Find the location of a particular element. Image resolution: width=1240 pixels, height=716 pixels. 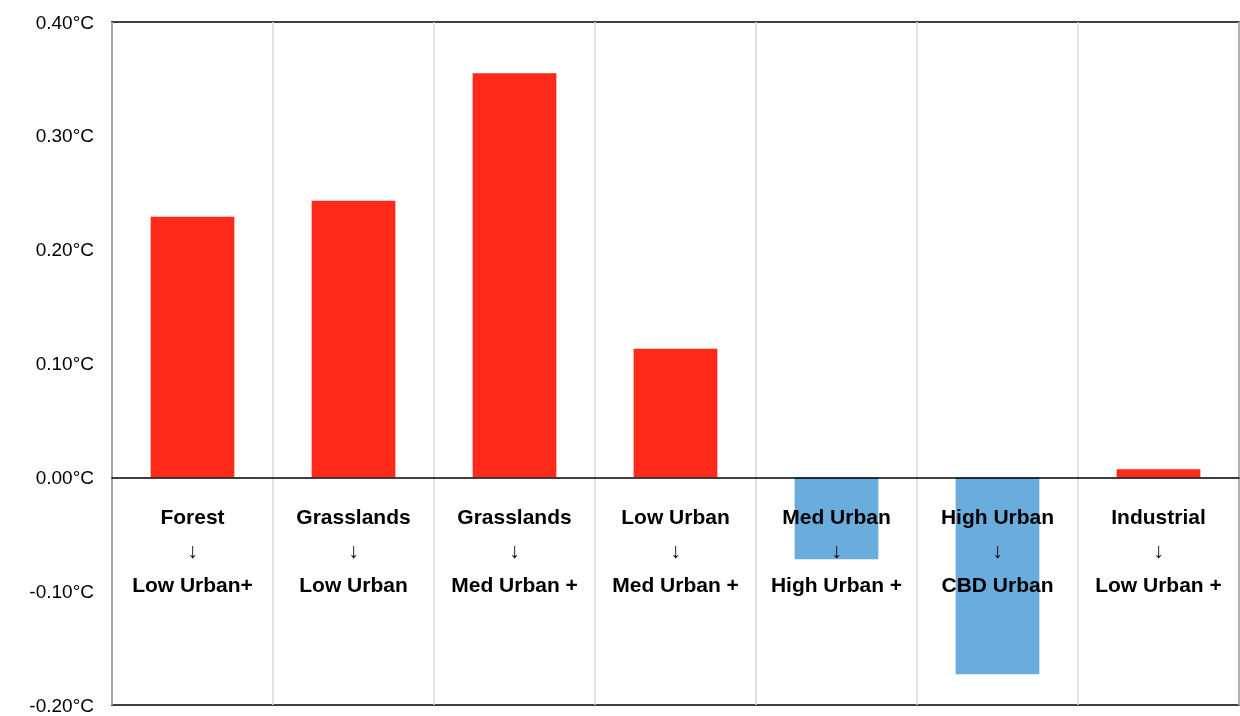

y-tick-label: 0.10°C is located at coordinates (64, 363).